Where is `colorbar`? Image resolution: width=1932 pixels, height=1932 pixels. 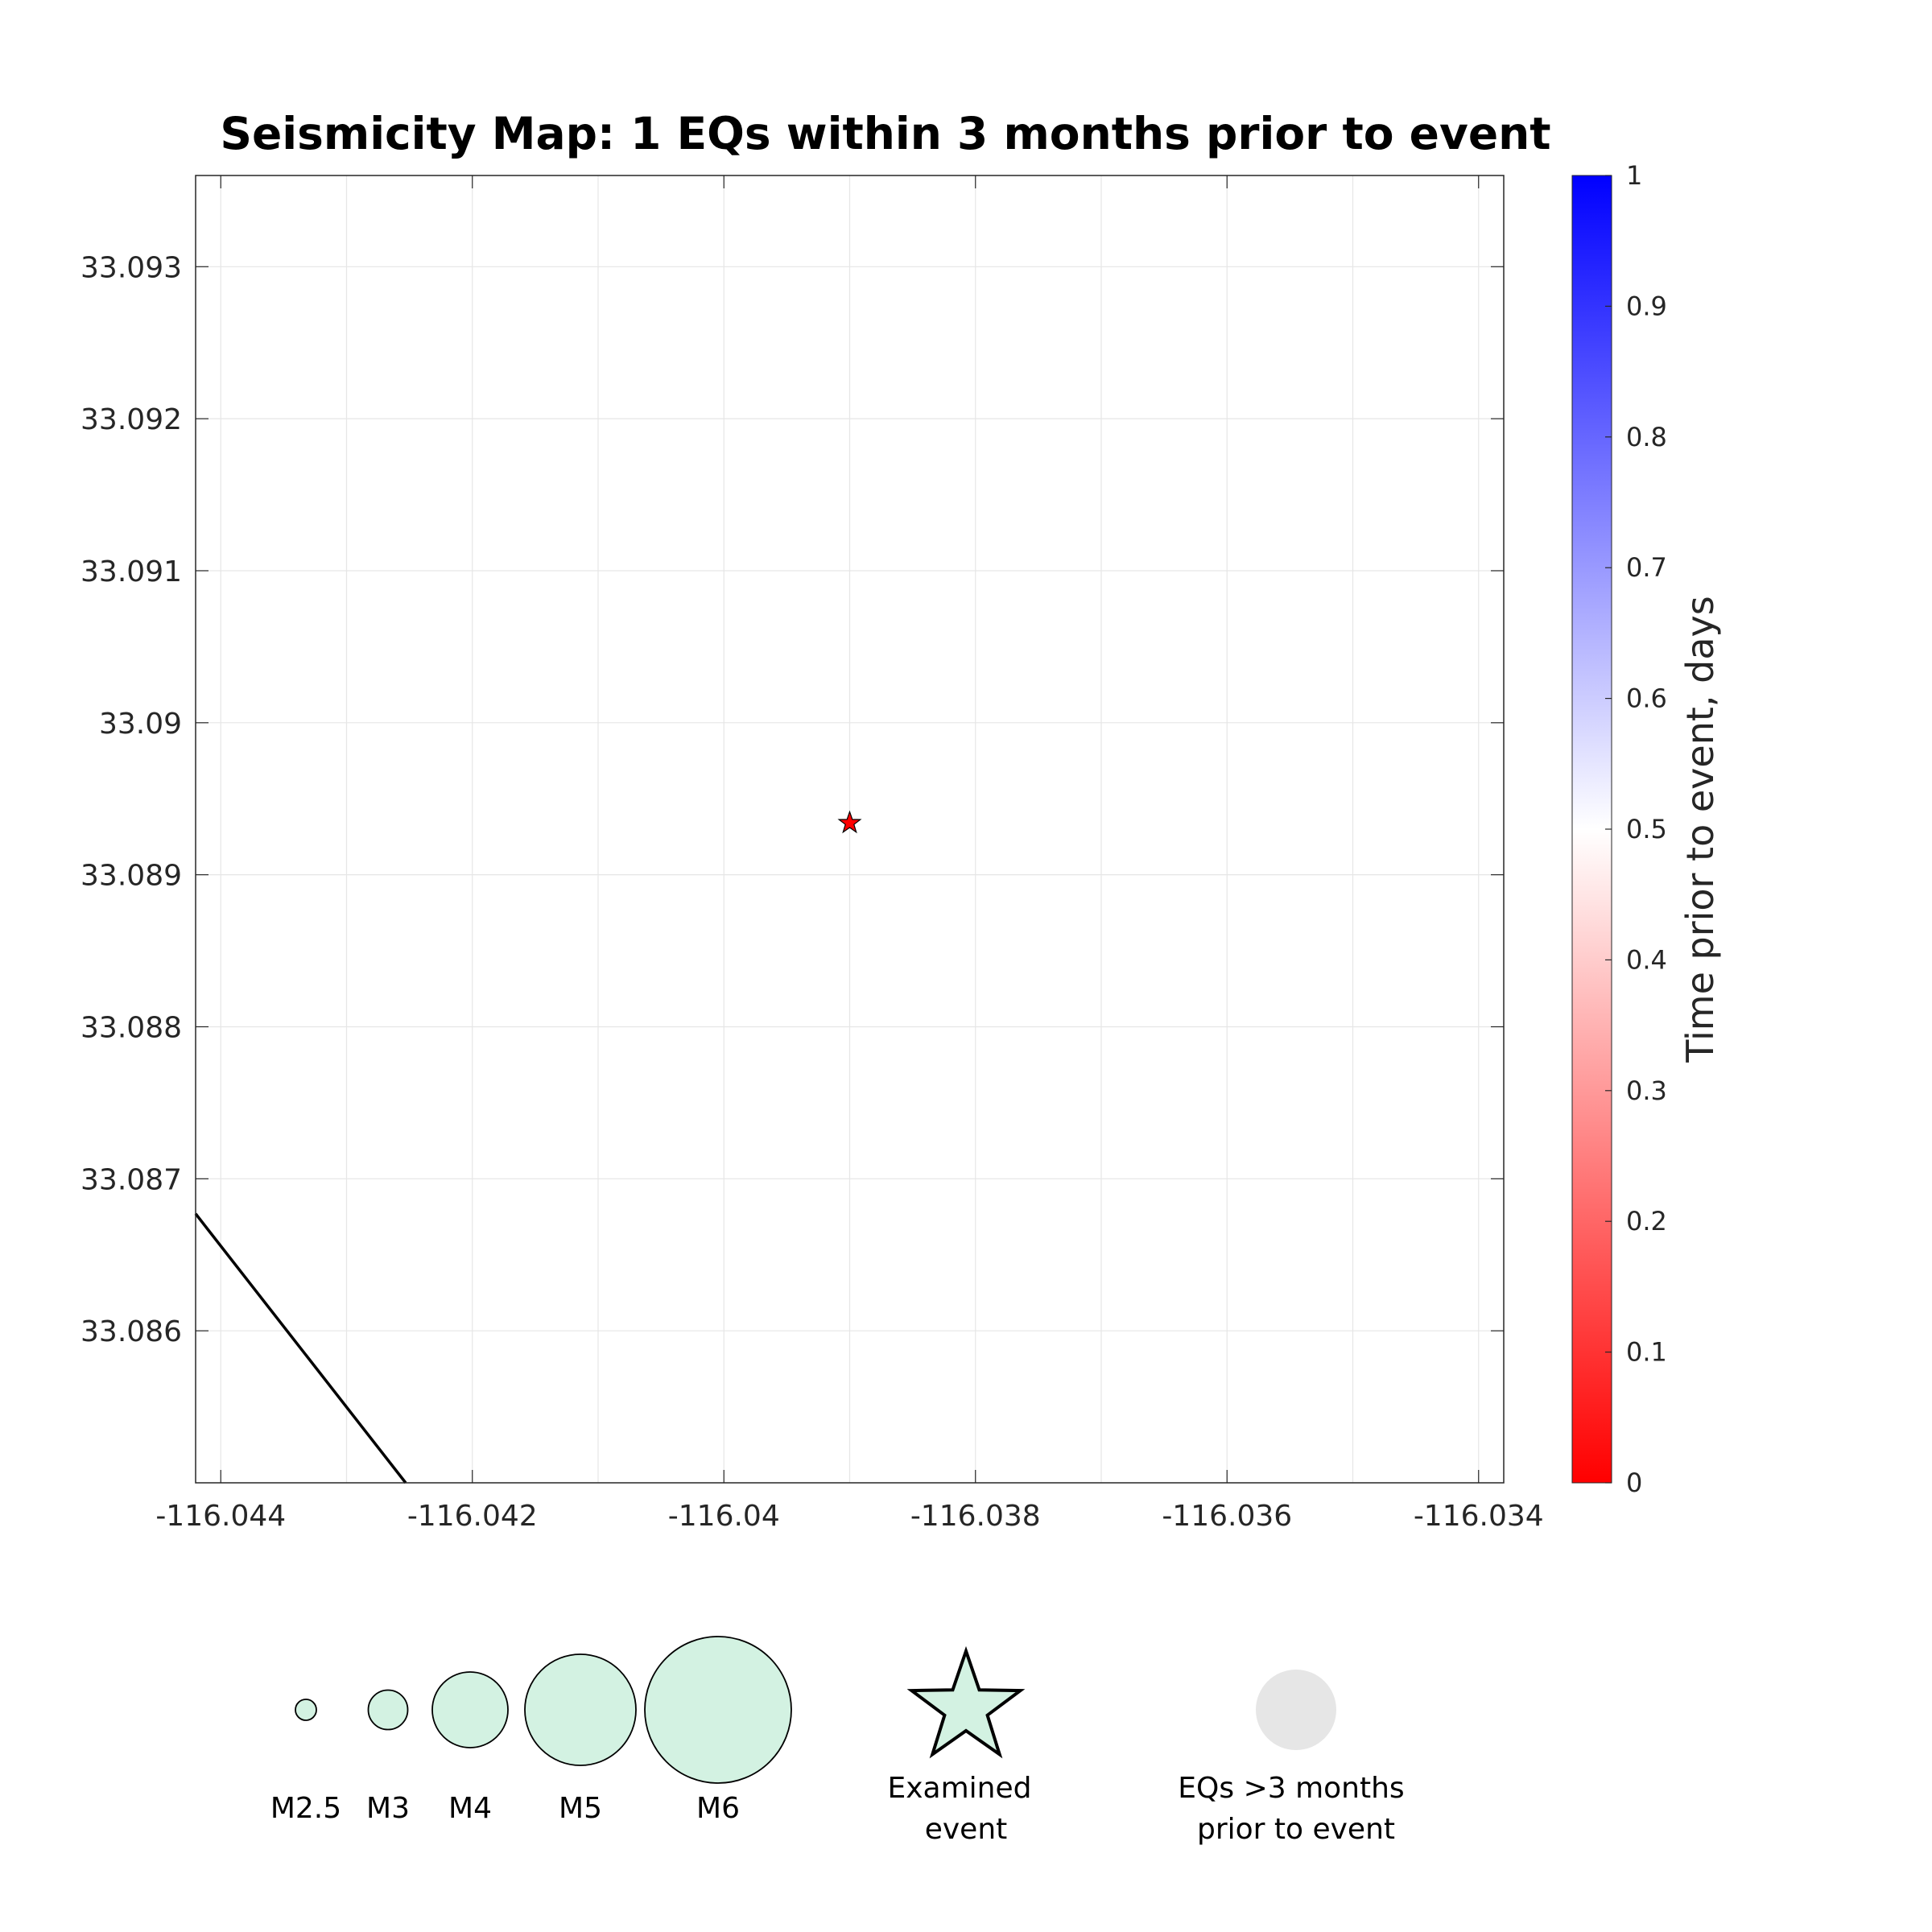 colorbar is located at coordinates (1591, 829).